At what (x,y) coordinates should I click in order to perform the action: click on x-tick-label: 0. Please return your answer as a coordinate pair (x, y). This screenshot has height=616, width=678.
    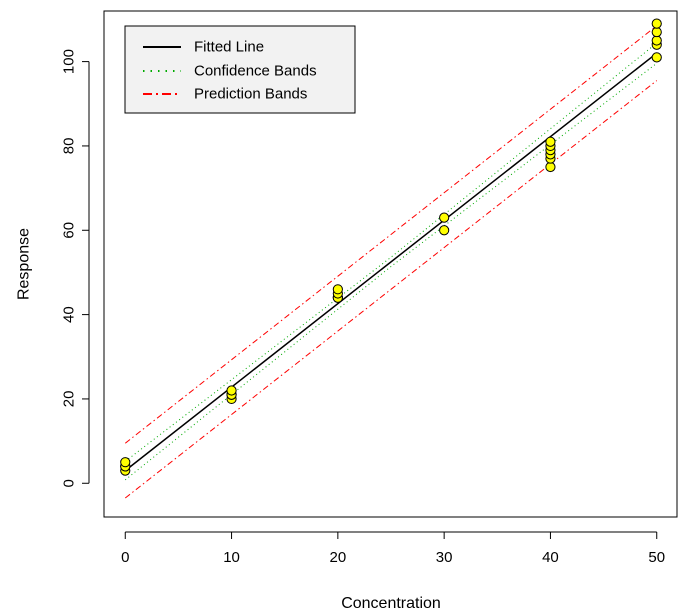
    Looking at the image, I should click on (125, 557).